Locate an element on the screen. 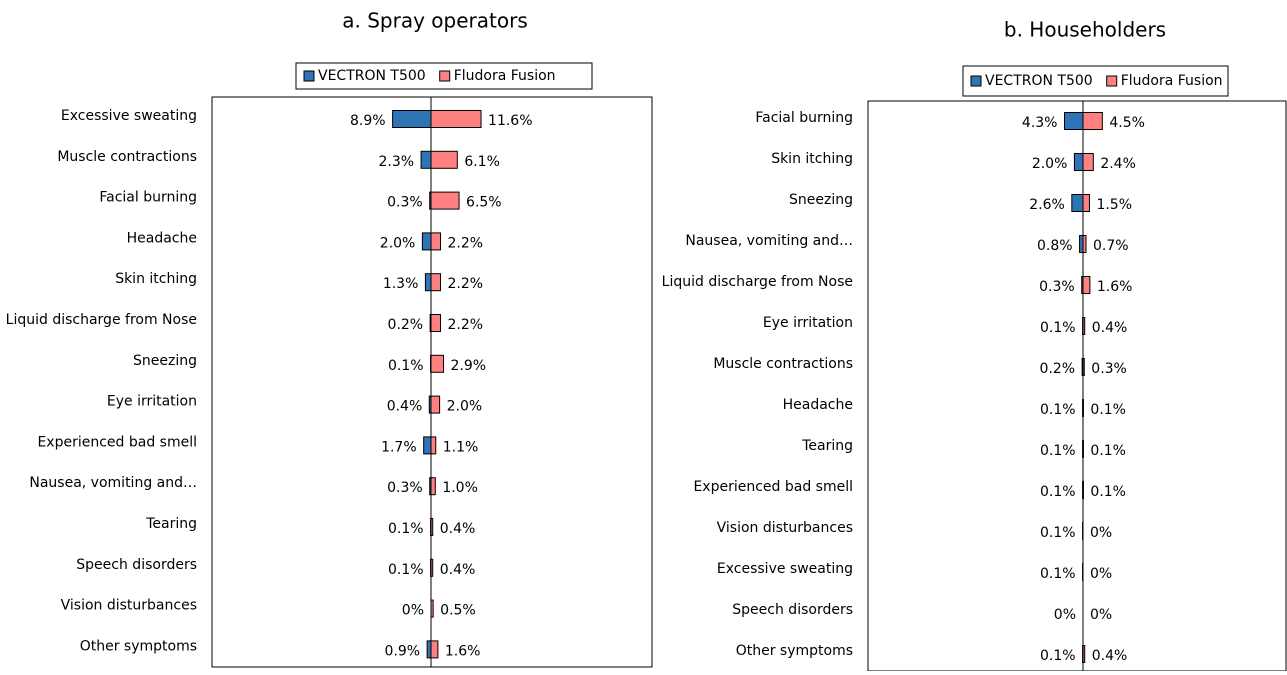 The height and width of the screenshot is (675, 1287). category-label: Sneezing is located at coordinates (165, 361).